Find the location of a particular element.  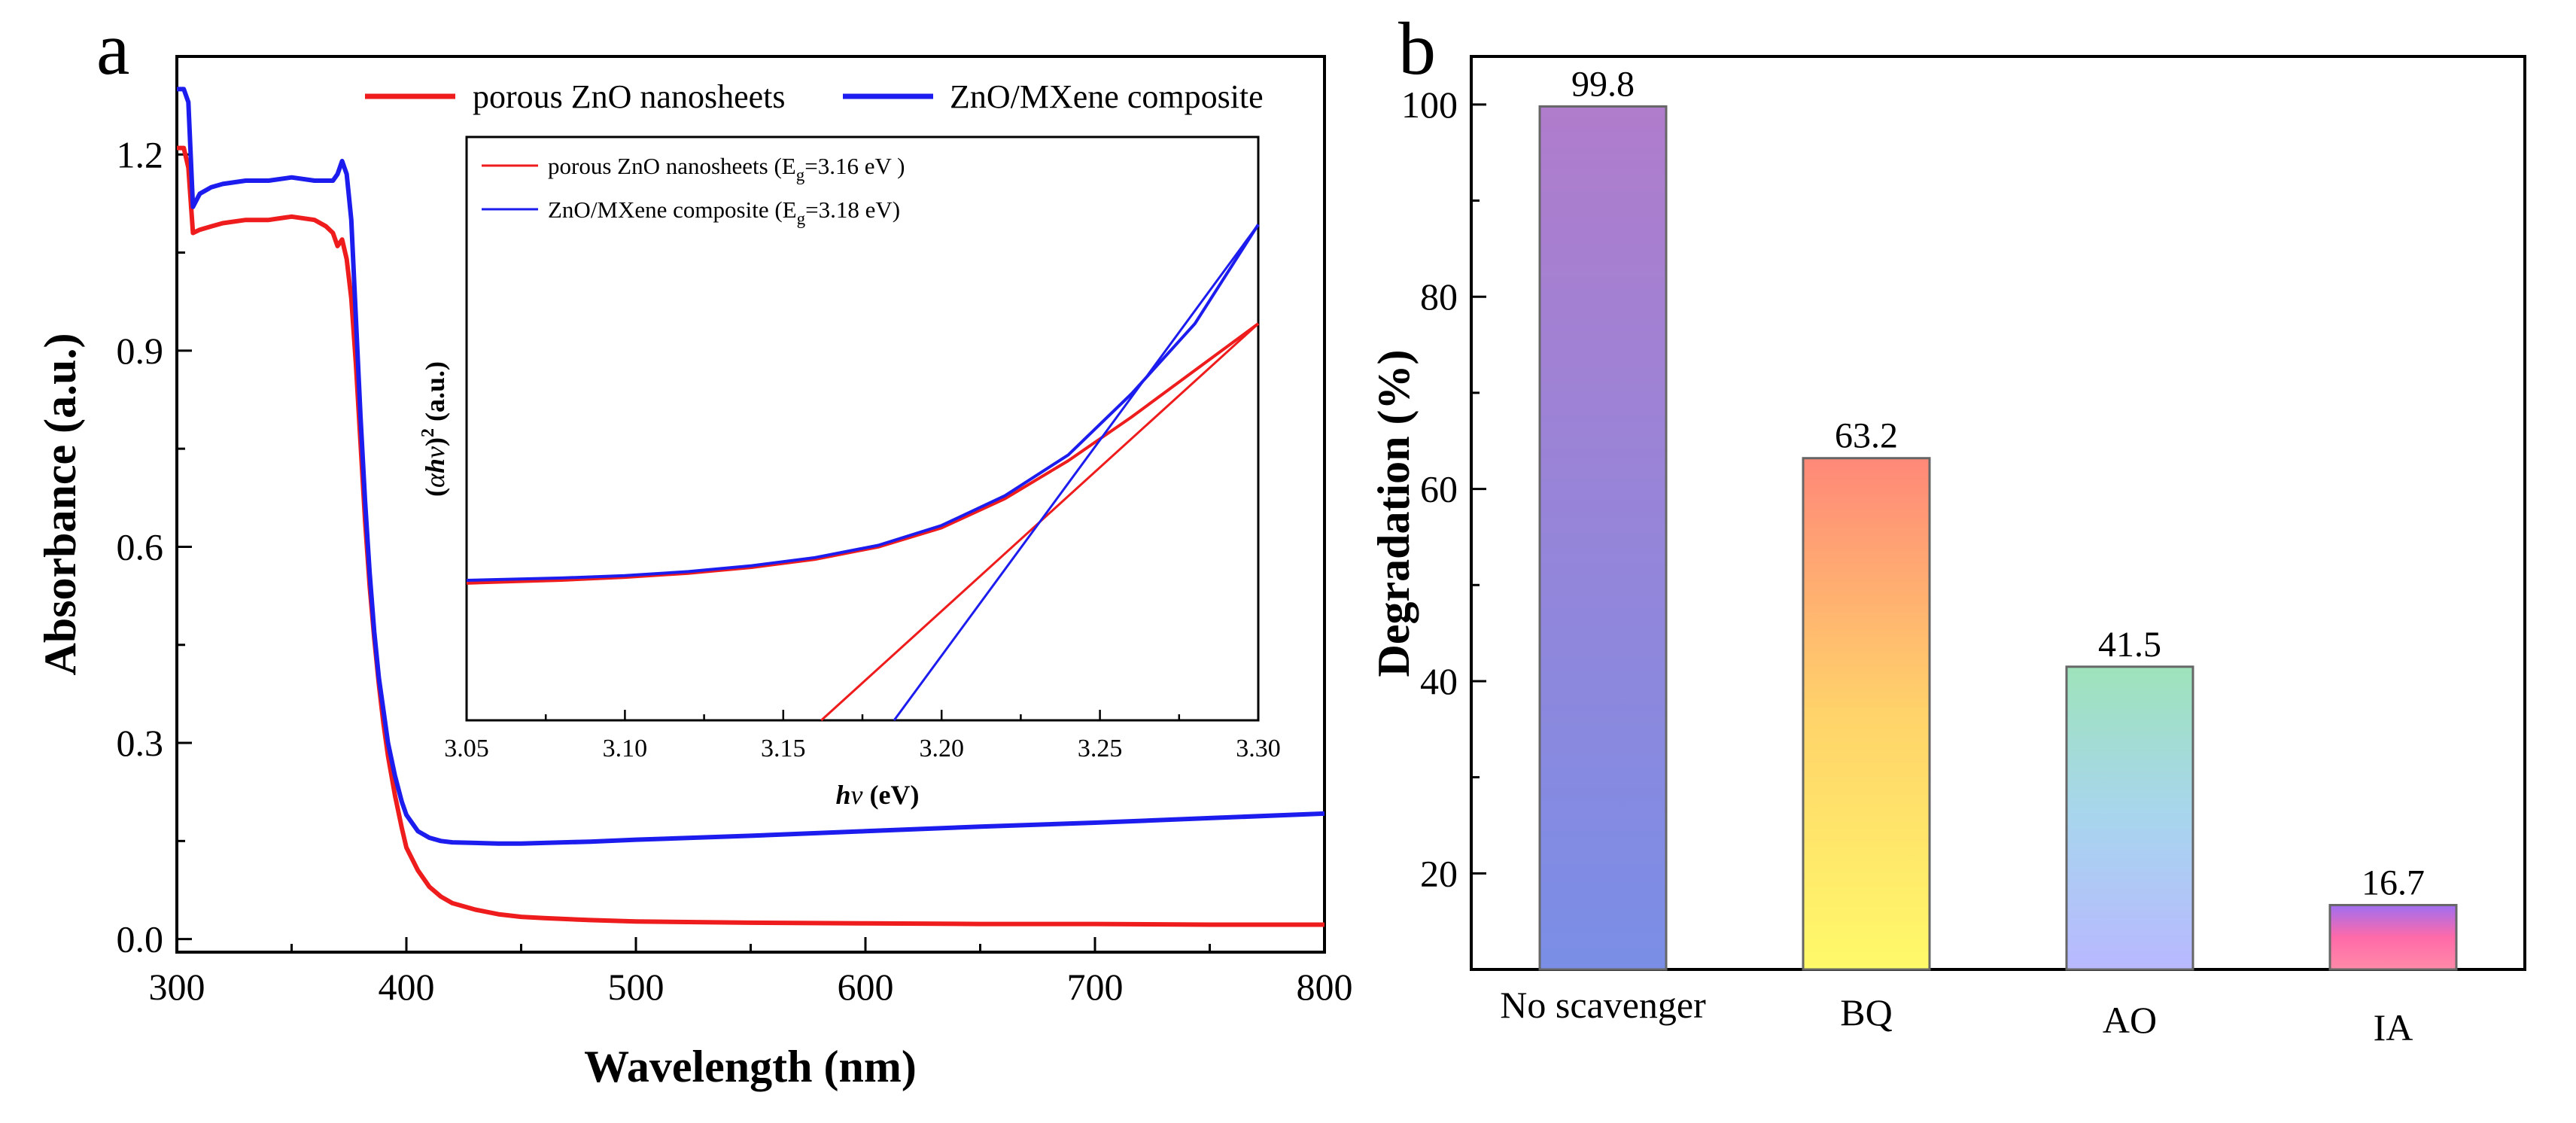

inset-y-axis-title: (αhν)2 (a.u.) is located at coordinates (434, 429).